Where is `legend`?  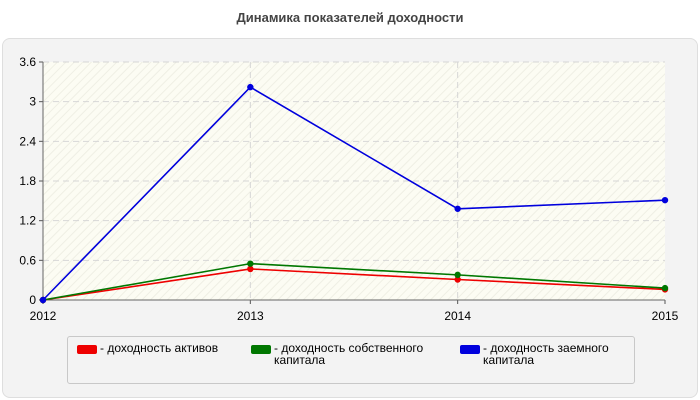 legend is located at coordinates (351, 360).